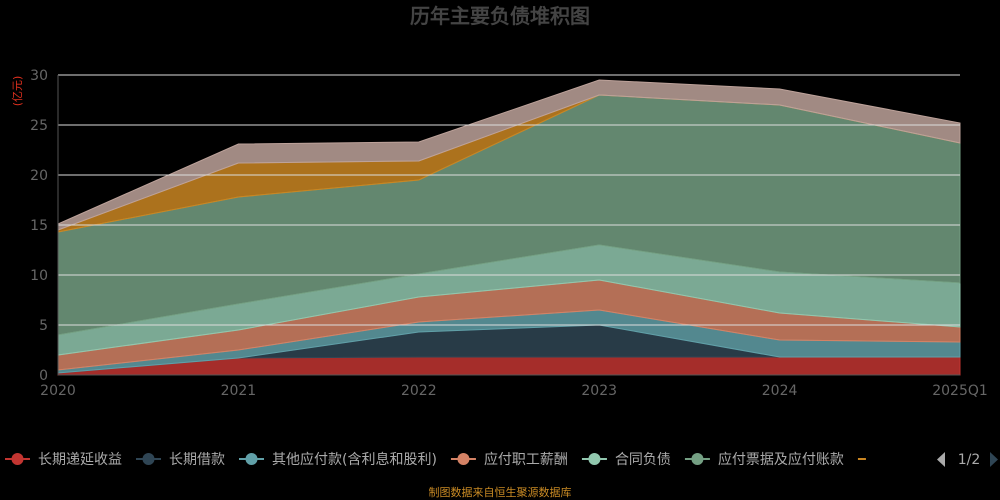 This screenshot has width=1000, height=500. Describe the element at coordinates (17, 91) in the screenshot. I see `y-axis-unit: (亿元)` at that location.